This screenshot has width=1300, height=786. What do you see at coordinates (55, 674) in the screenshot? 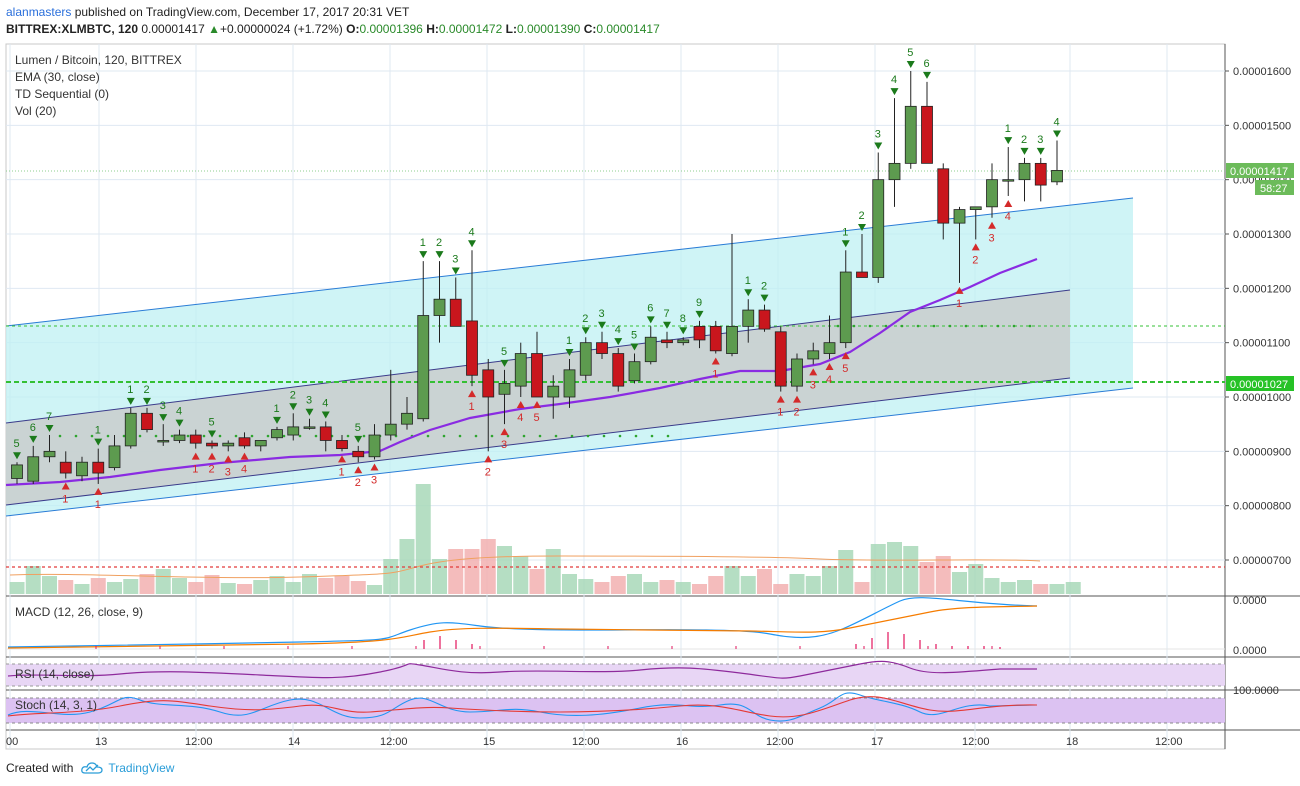
I see `legend-rsi: RSI (14, close)` at bounding box center [55, 674].